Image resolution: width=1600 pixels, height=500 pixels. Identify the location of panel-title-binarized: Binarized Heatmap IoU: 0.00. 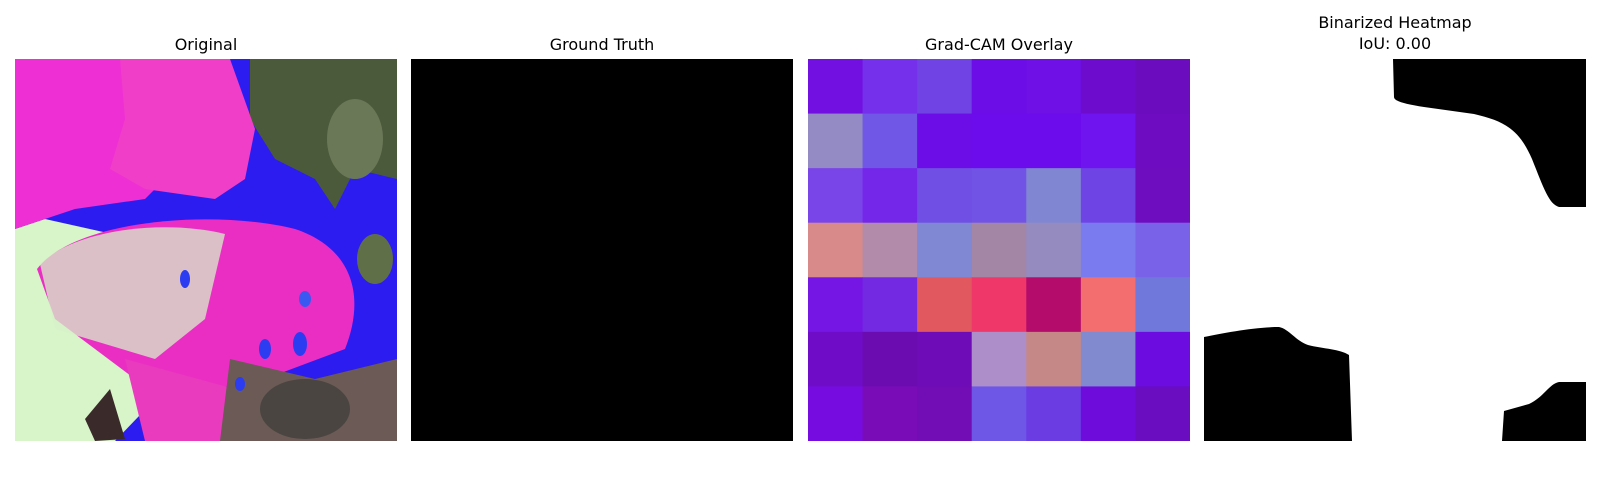
(1395, 33).